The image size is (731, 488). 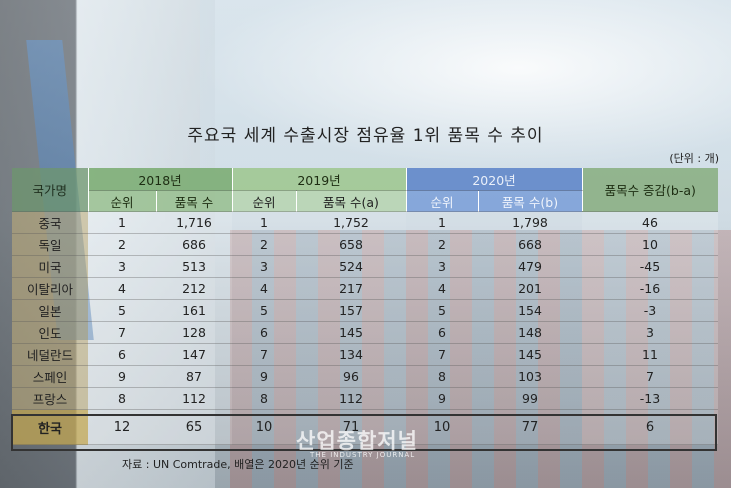 I want to click on table-row: 미국 3 513 3 524 3 479 -45, so click(x=365, y=266).